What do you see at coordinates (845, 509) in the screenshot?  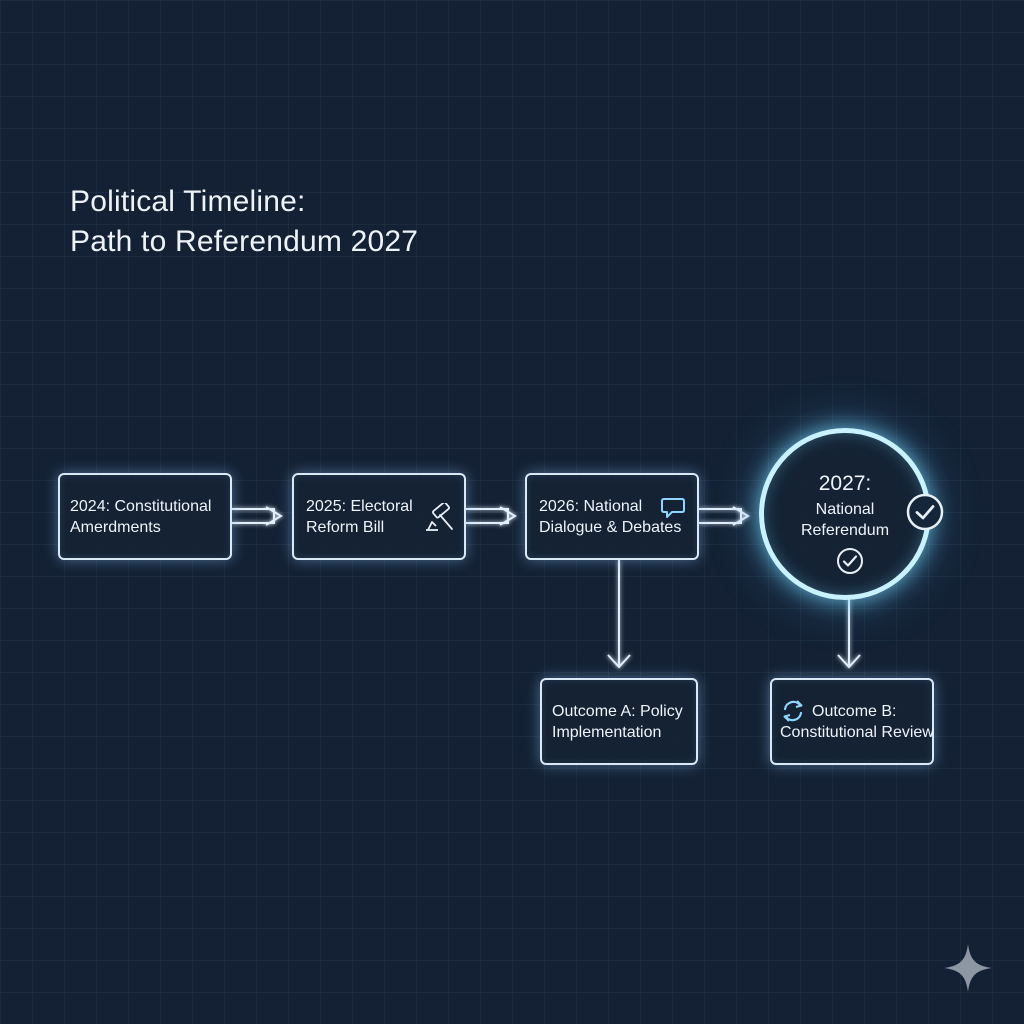 I see `node-2027-line-2: National` at bounding box center [845, 509].